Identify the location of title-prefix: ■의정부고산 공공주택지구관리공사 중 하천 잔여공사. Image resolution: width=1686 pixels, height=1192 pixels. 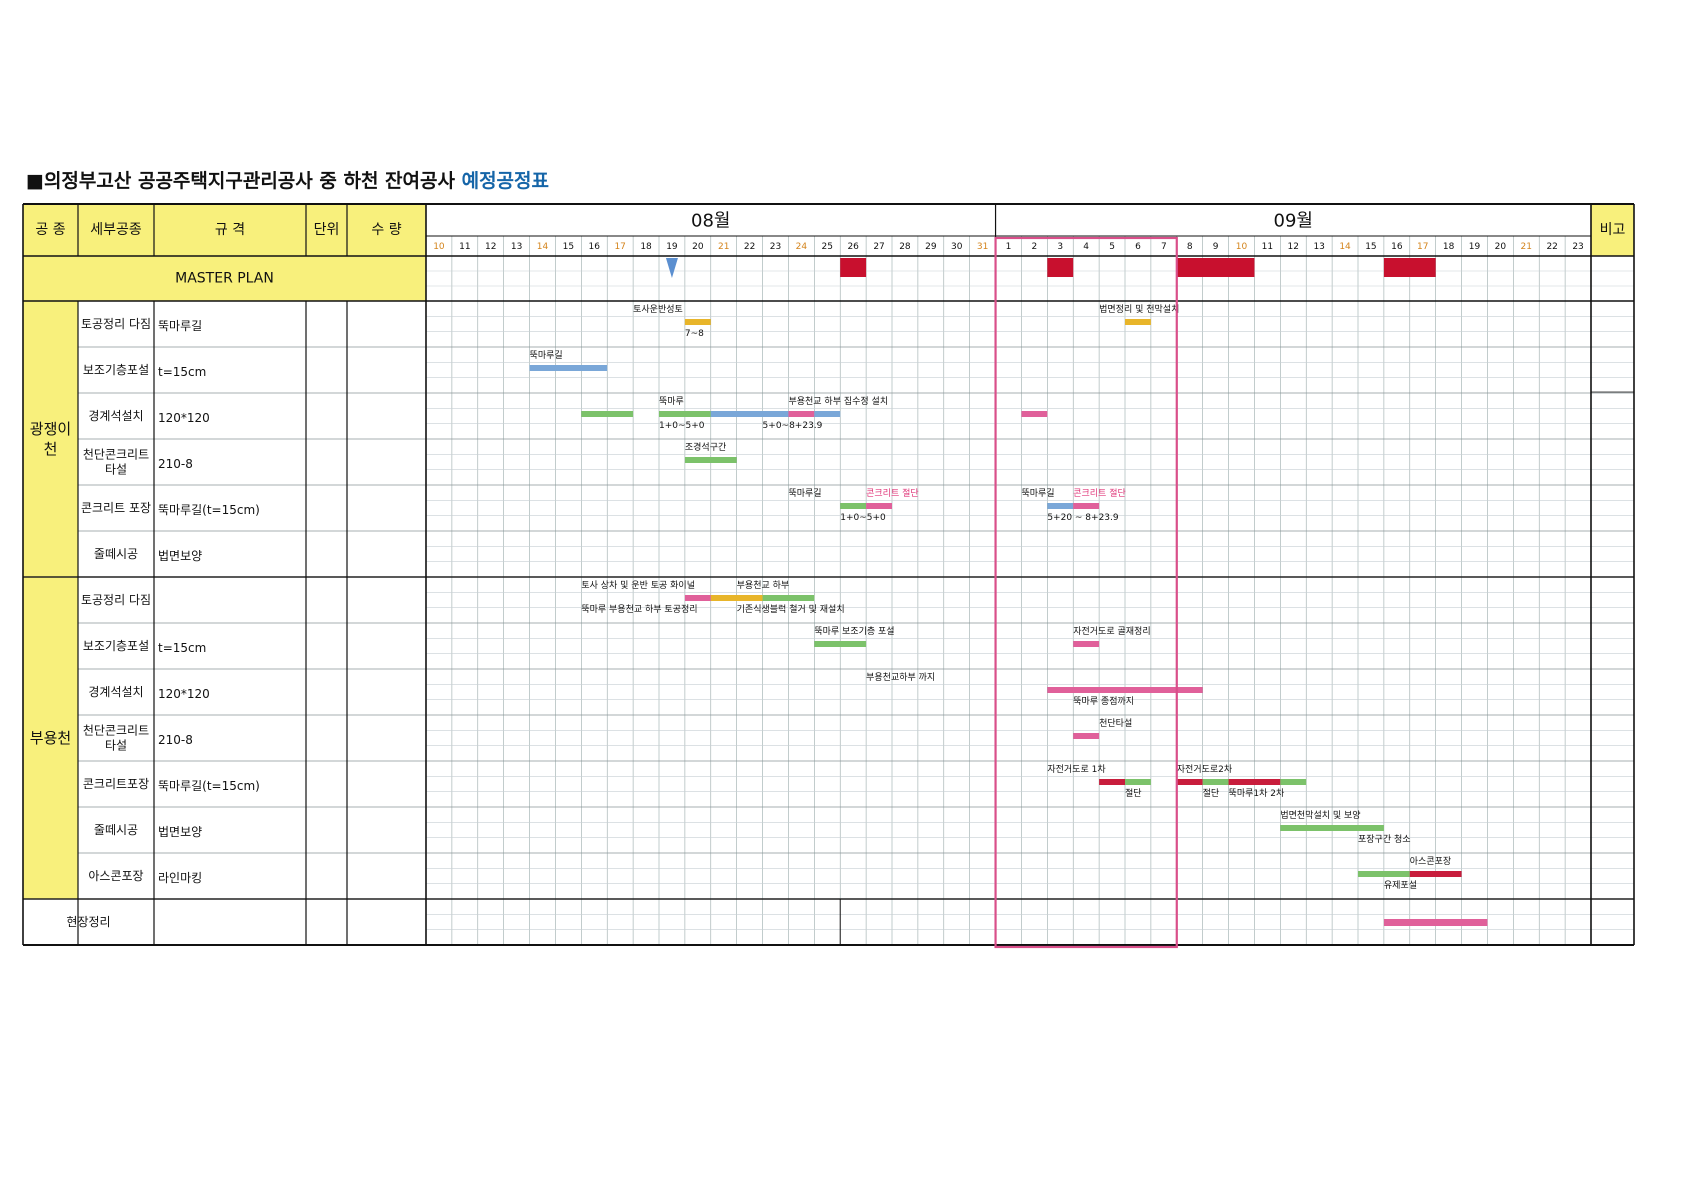
(244, 181).